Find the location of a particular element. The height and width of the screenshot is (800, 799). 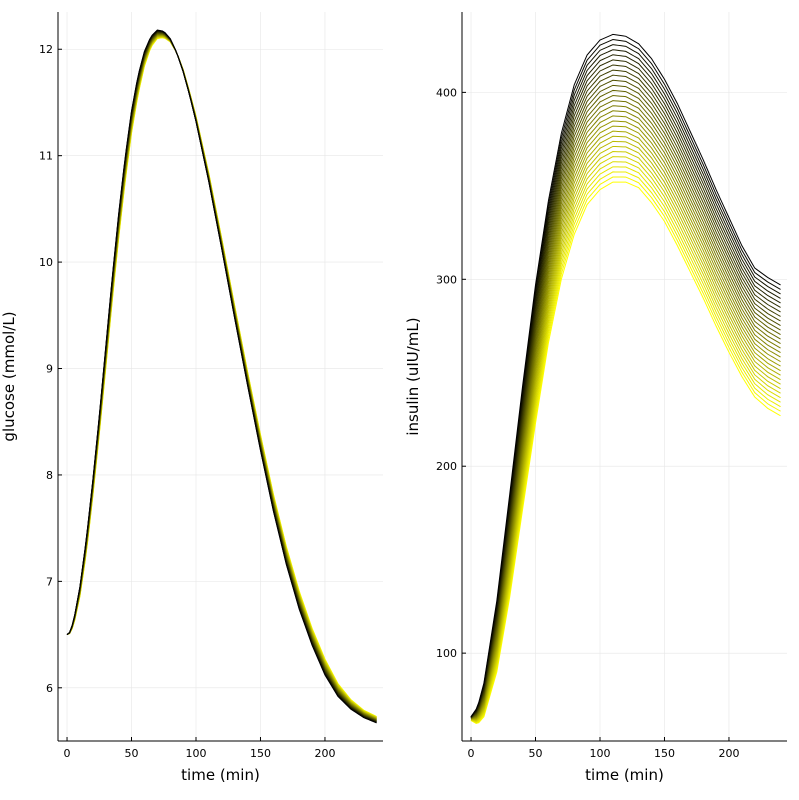

insulin-x-tick-label: 150 is located at coordinates (664, 753).